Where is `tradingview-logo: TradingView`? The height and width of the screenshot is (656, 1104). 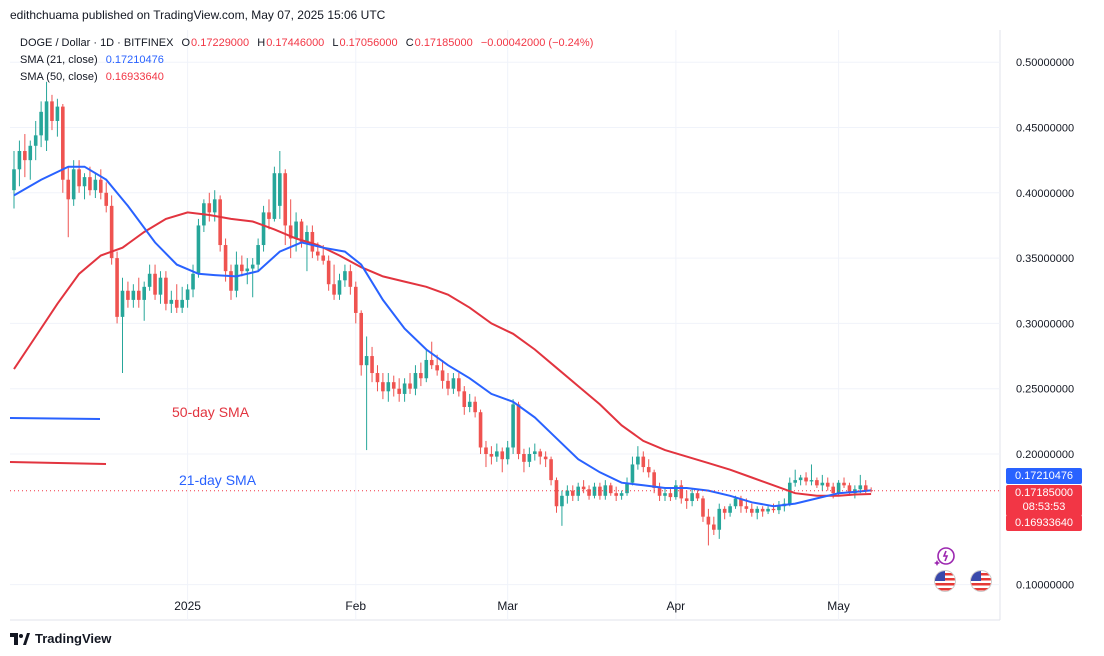 tradingview-logo: TradingView is located at coordinates (60, 638).